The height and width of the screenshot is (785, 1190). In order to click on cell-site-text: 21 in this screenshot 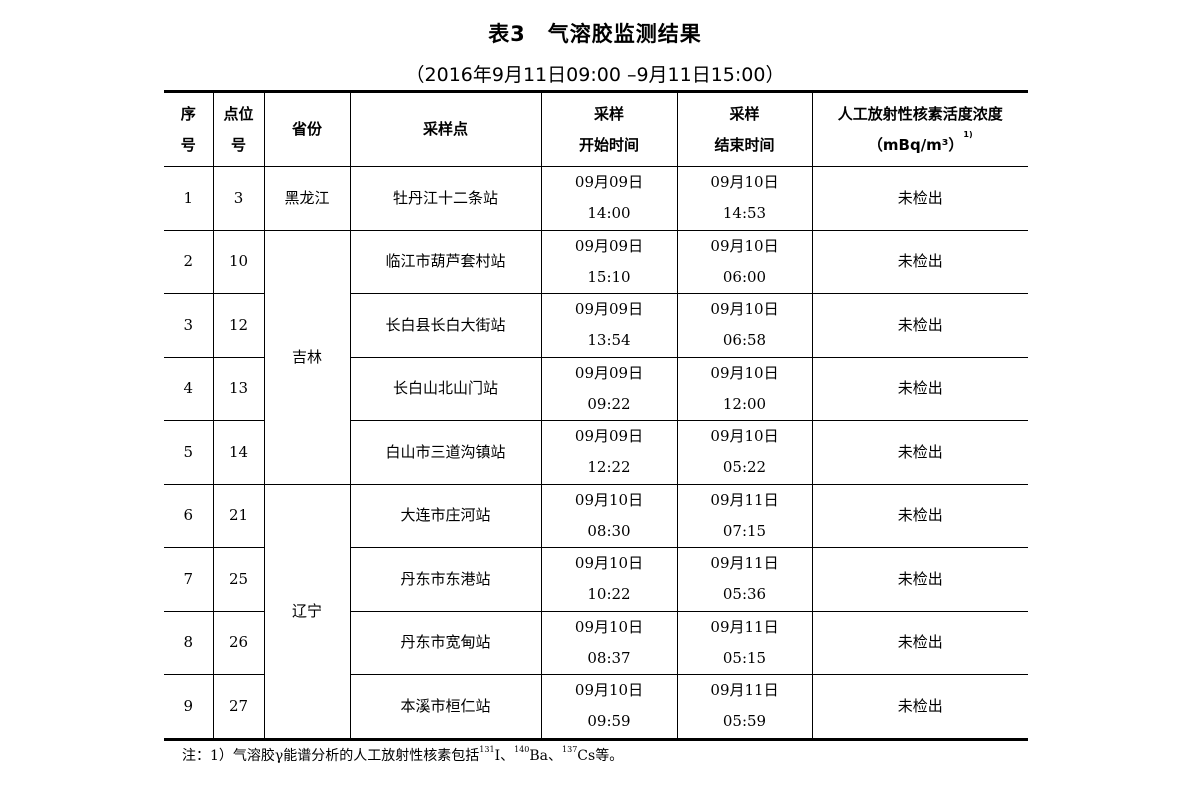, I will do `click(238, 515)`.